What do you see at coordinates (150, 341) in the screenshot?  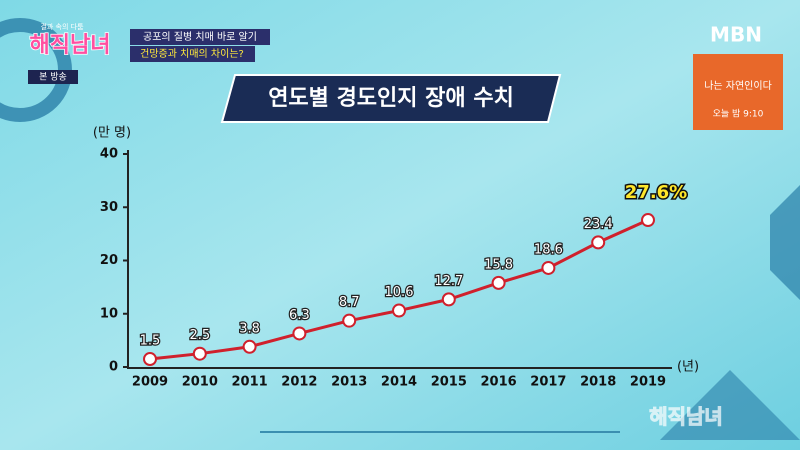 I see `value-label: 1.5` at bounding box center [150, 341].